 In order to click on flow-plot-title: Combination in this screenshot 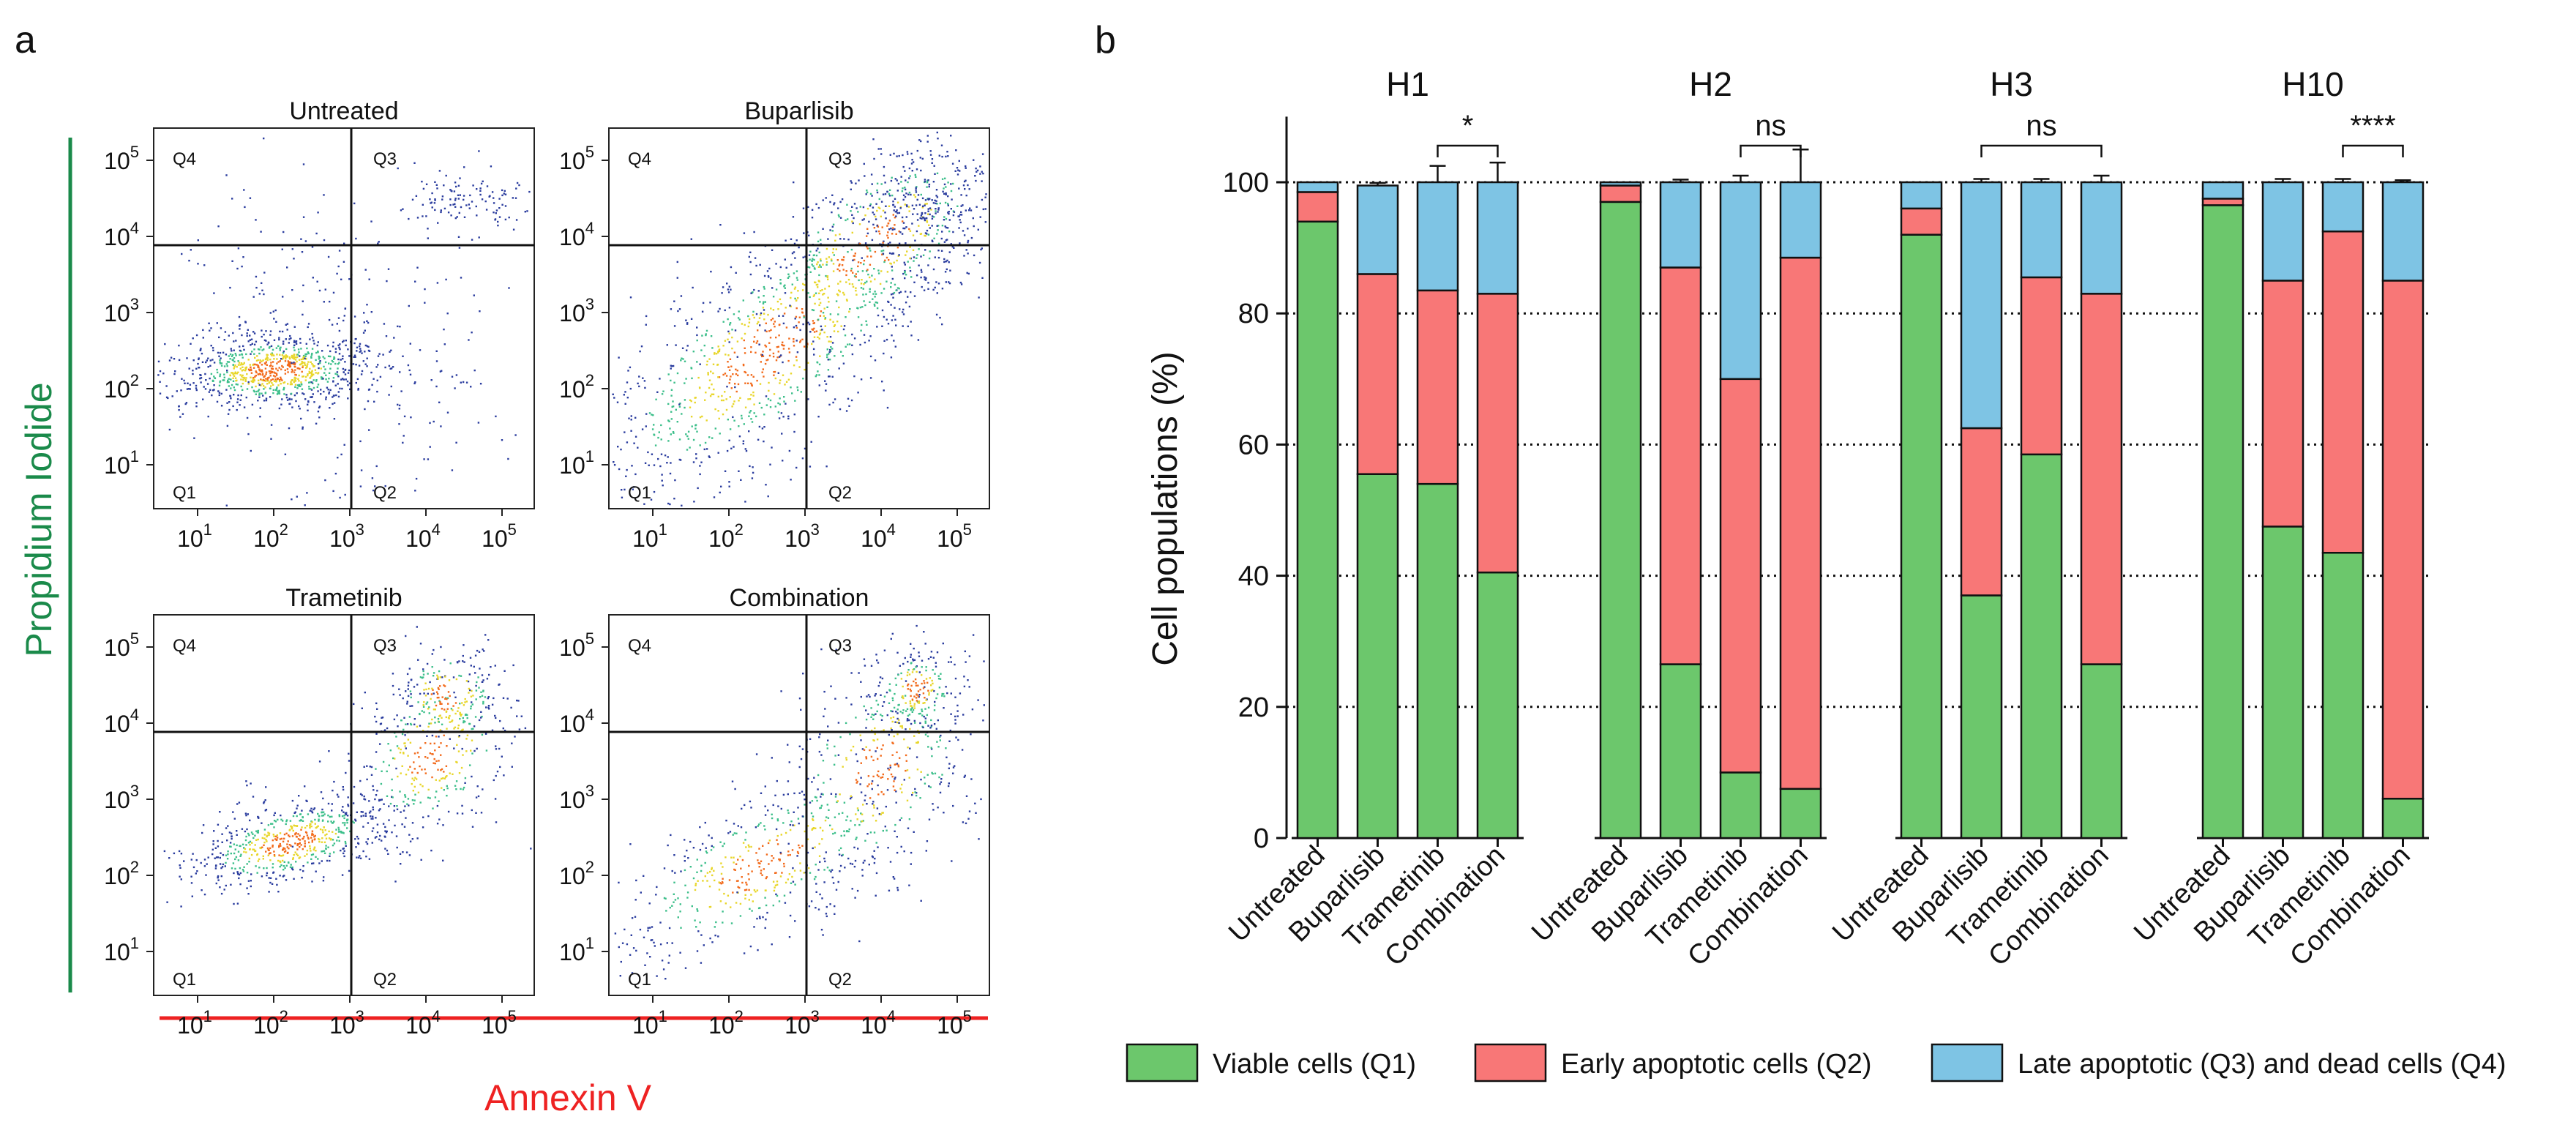, I will do `click(799, 598)`.